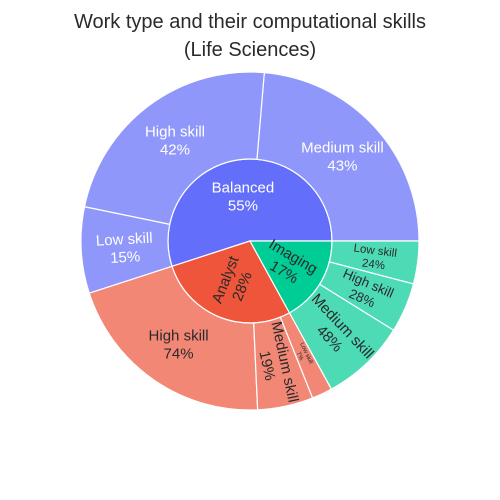 This screenshot has width=500, height=500. Describe the element at coordinates (342, 156) in the screenshot. I see `sunburst-label-balanced-medium-skill: Medium skill 43%` at that location.